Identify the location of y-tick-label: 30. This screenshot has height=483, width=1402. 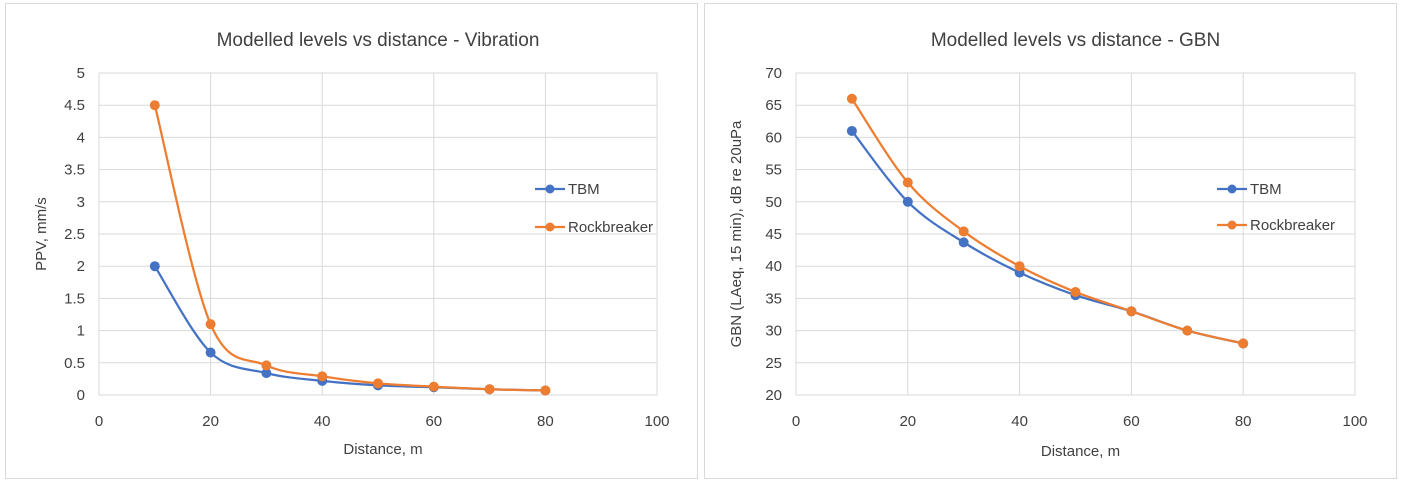
(773, 331).